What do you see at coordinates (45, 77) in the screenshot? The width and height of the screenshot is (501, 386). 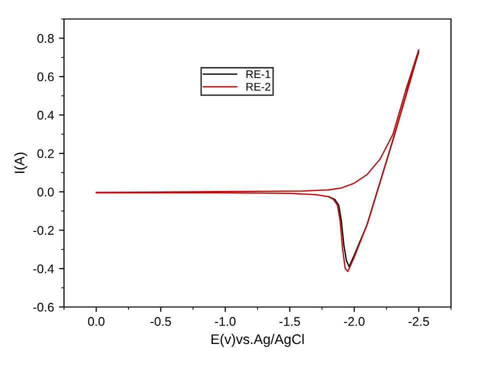 I see `y-tick-label: 0.6` at bounding box center [45, 77].